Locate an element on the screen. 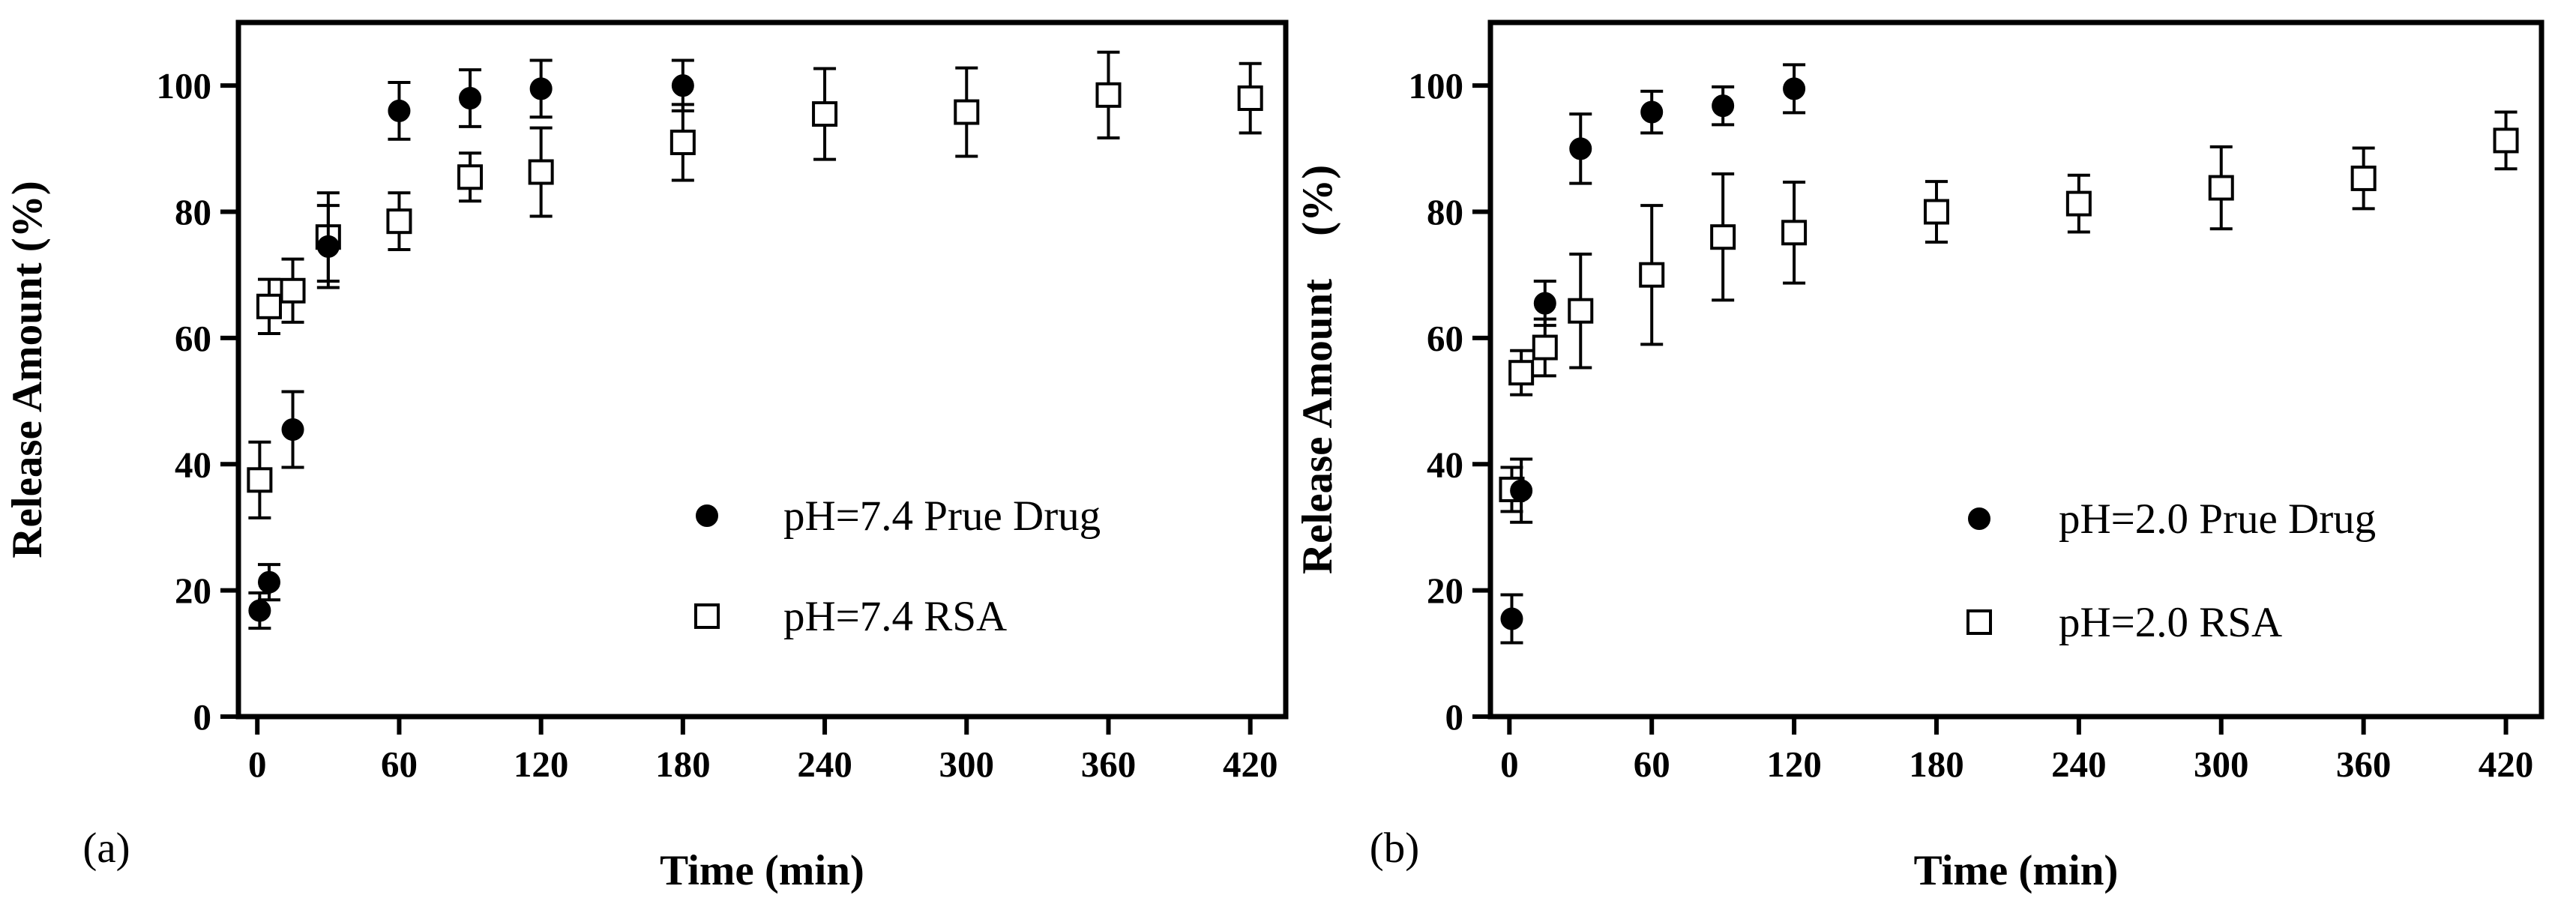 The width and height of the screenshot is (2576, 907). legend-label: pH=2.0 RSA is located at coordinates (2171, 622).